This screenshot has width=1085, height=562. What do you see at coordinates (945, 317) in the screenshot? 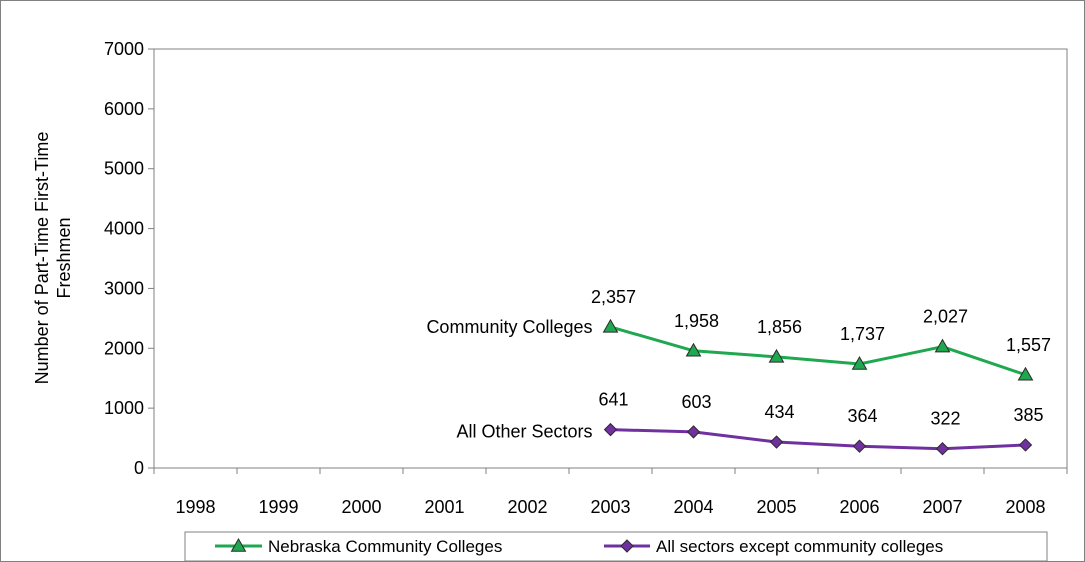
I see `data-label: 2,027` at bounding box center [945, 317].